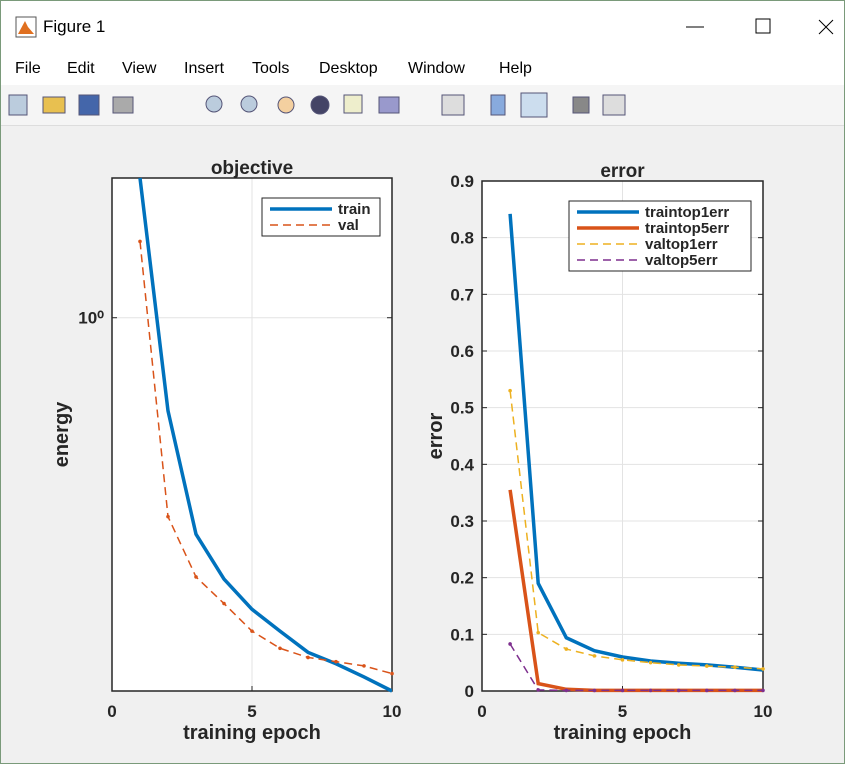 Image resolution: width=845 pixels, height=764 pixels. What do you see at coordinates (462, 408) in the screenshot?
I see `y-tick-label: 0.5` at bounding box center [462, 408].